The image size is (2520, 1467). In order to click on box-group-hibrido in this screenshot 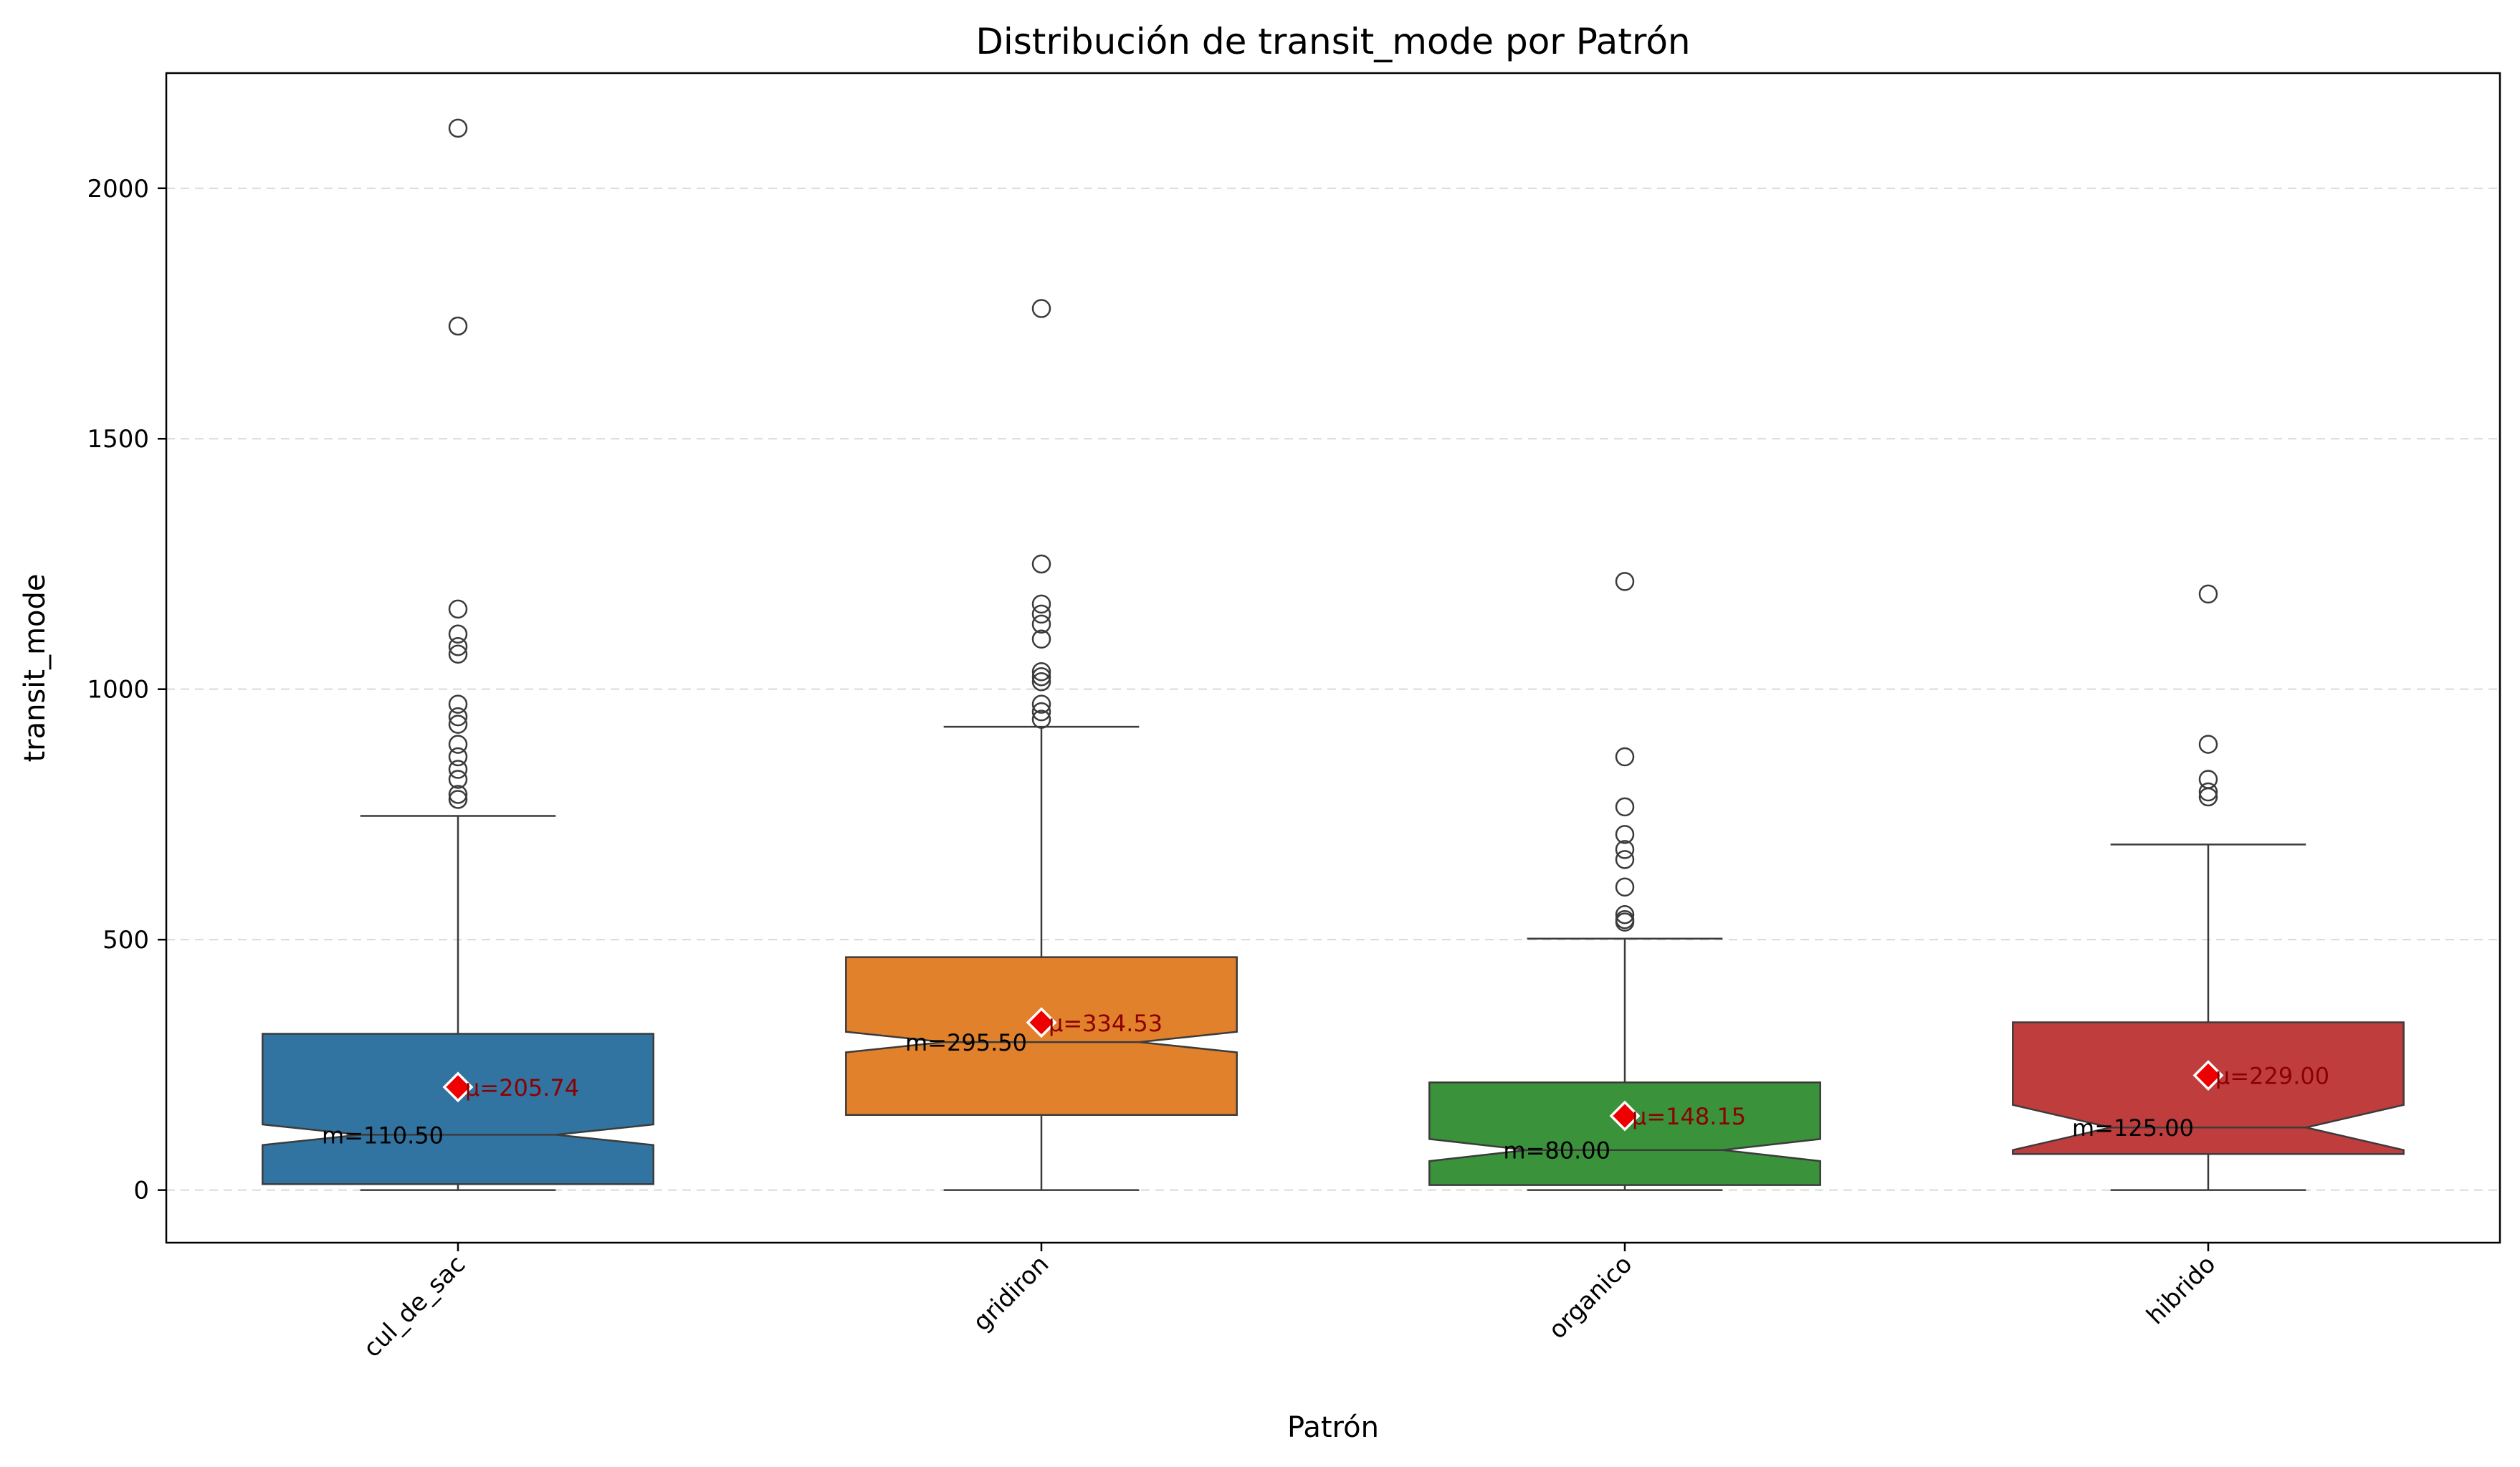, I will do `click(2208, 887)`.